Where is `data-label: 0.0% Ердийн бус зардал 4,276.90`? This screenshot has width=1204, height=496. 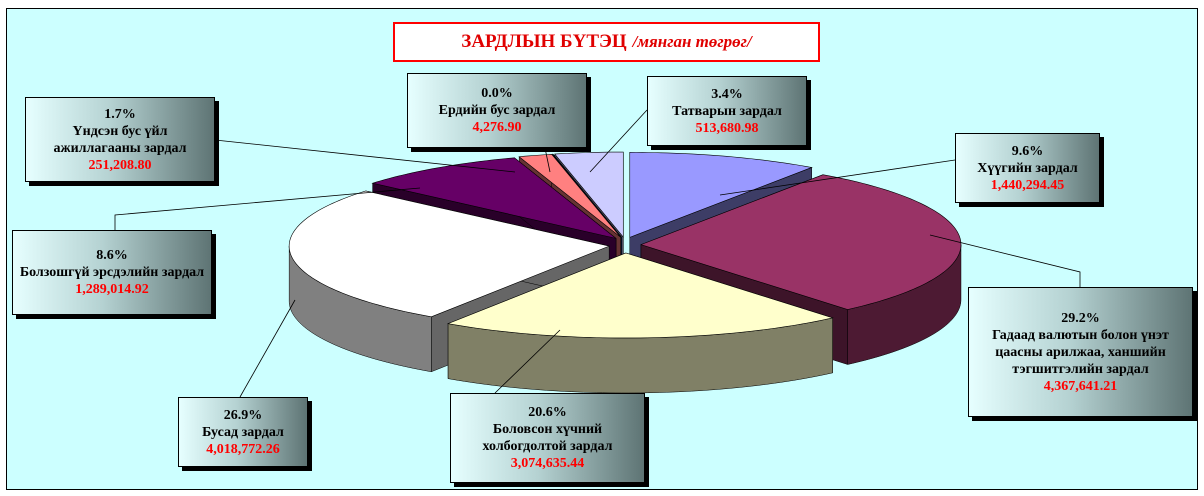
data-label: 0.0% Ердийн бус зардал 4,276.90 is located at coordinates (497, 110).